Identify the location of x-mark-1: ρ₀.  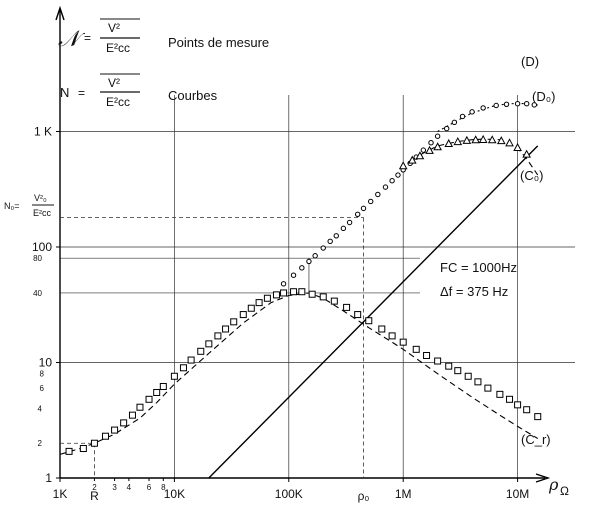
(364, 496).